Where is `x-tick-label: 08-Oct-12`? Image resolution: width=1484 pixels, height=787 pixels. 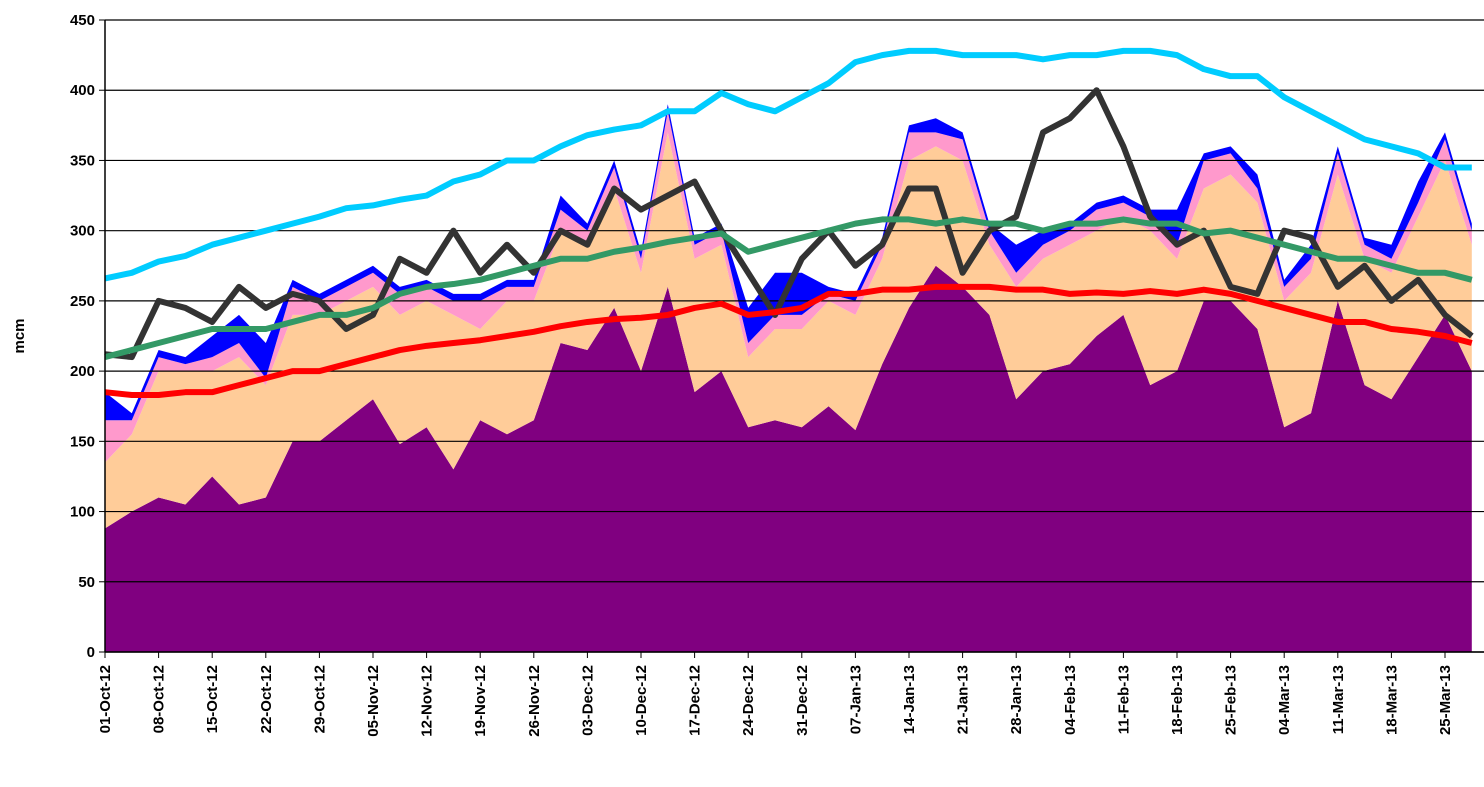 x-tick-label: 08-Oct-12 is located at coordinates (159, 699).